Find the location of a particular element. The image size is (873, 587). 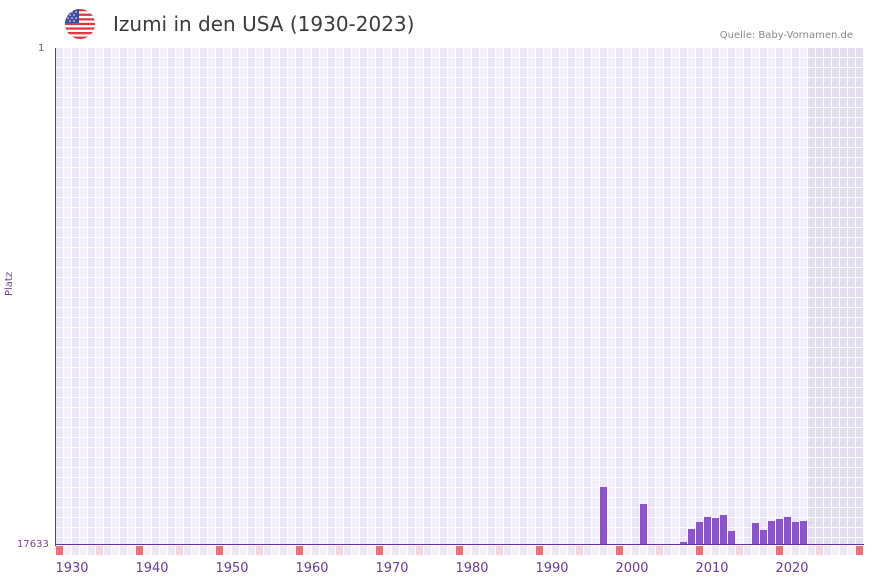

bar-2010 is located at coordinates (699, 533).